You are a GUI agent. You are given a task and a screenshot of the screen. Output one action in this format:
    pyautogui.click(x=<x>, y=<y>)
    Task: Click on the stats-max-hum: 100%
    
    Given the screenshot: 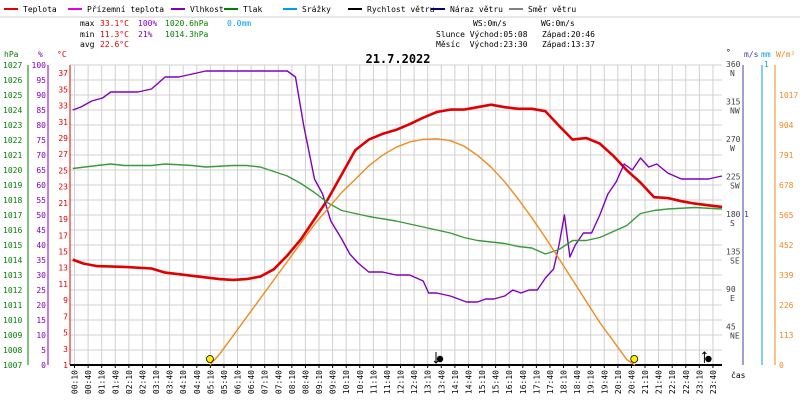 What is the action you would take?
    pyautogui.click(x=147, y=23)
    